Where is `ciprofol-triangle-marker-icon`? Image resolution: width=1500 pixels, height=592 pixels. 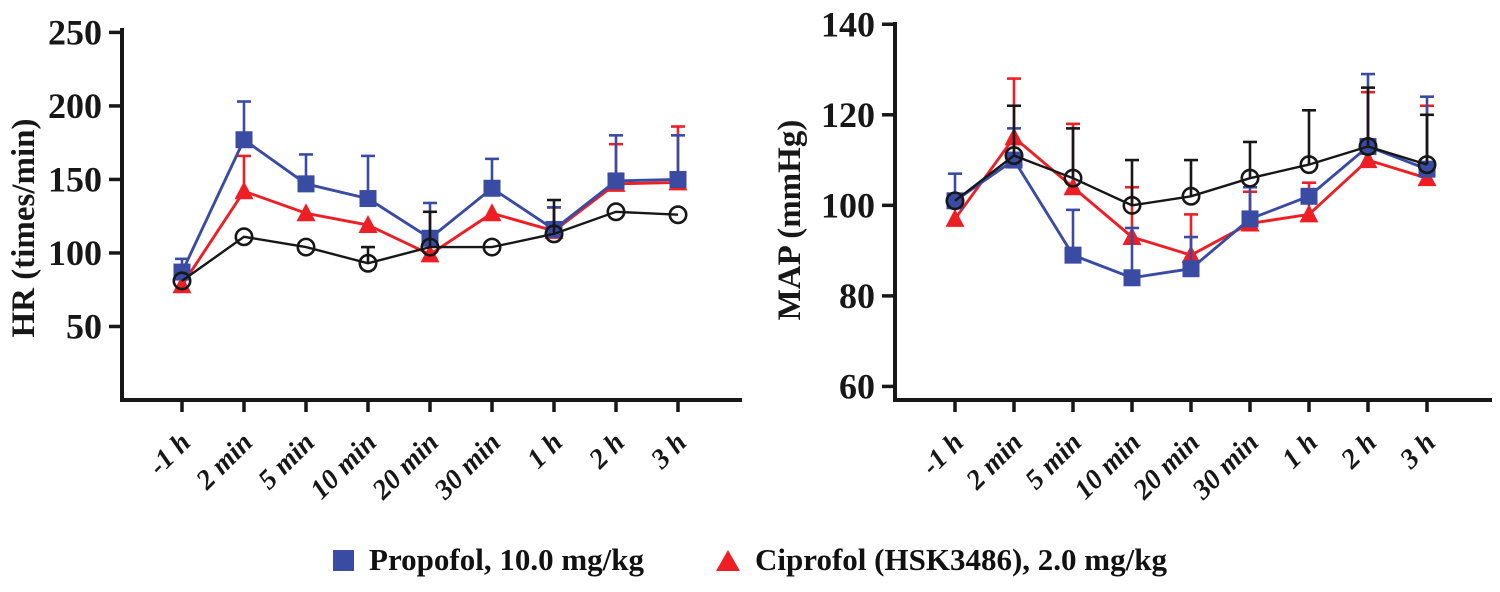 ciprofol-triangle-marker-icon is located at coordinates (728, 560).